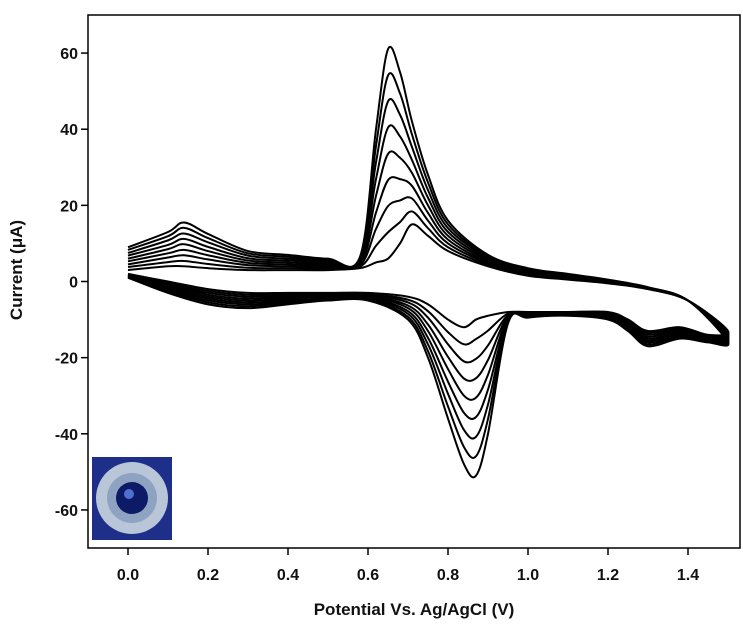 The height and width of the screenshot is (636, 743). Describe the element at coordinates (368, 575) in the screenshot. I see `x-tick-label: 0.6` at that location.